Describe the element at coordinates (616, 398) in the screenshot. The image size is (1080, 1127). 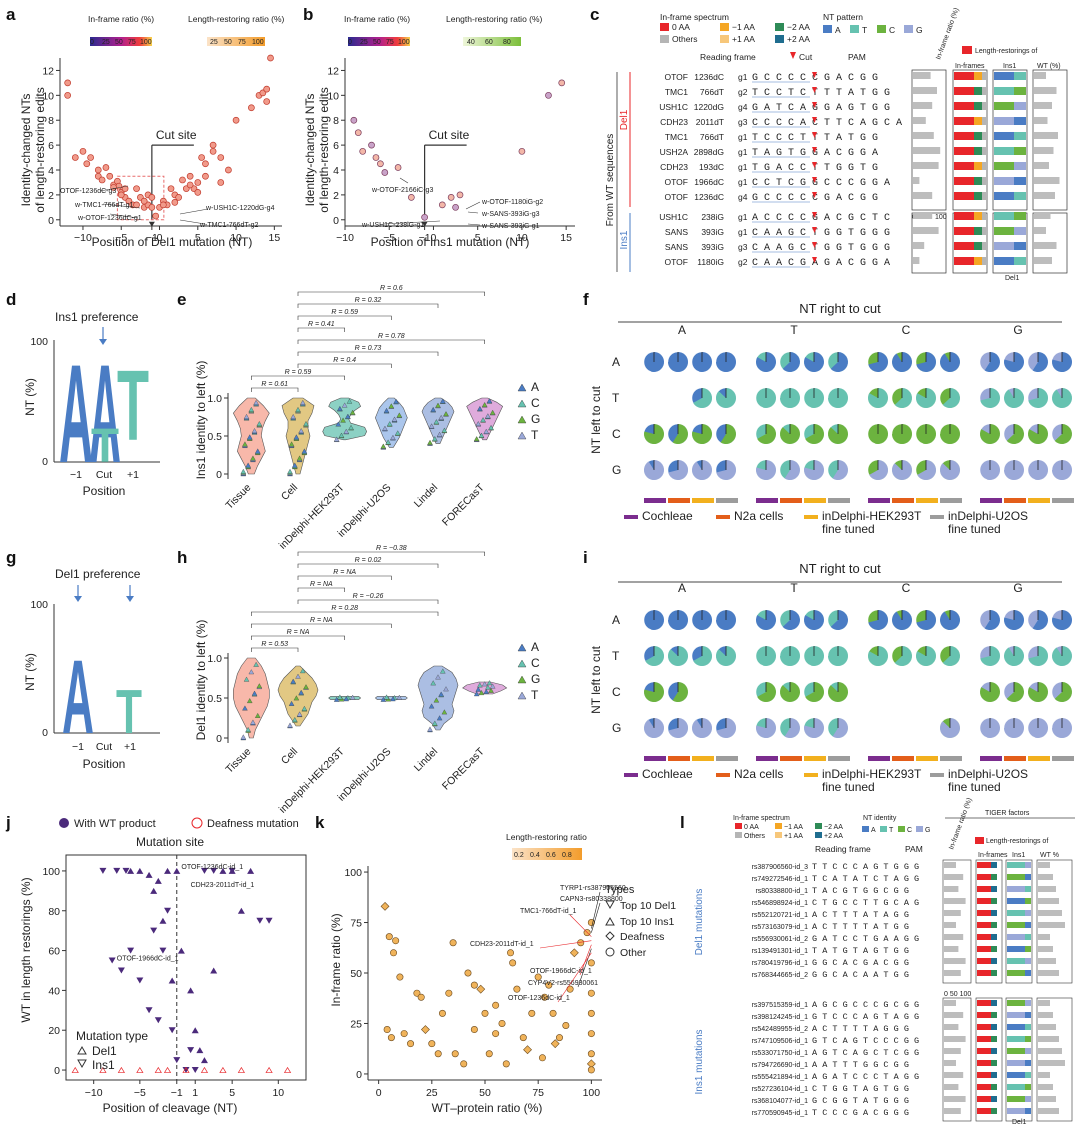
I see `f-row-1: T` at that location.